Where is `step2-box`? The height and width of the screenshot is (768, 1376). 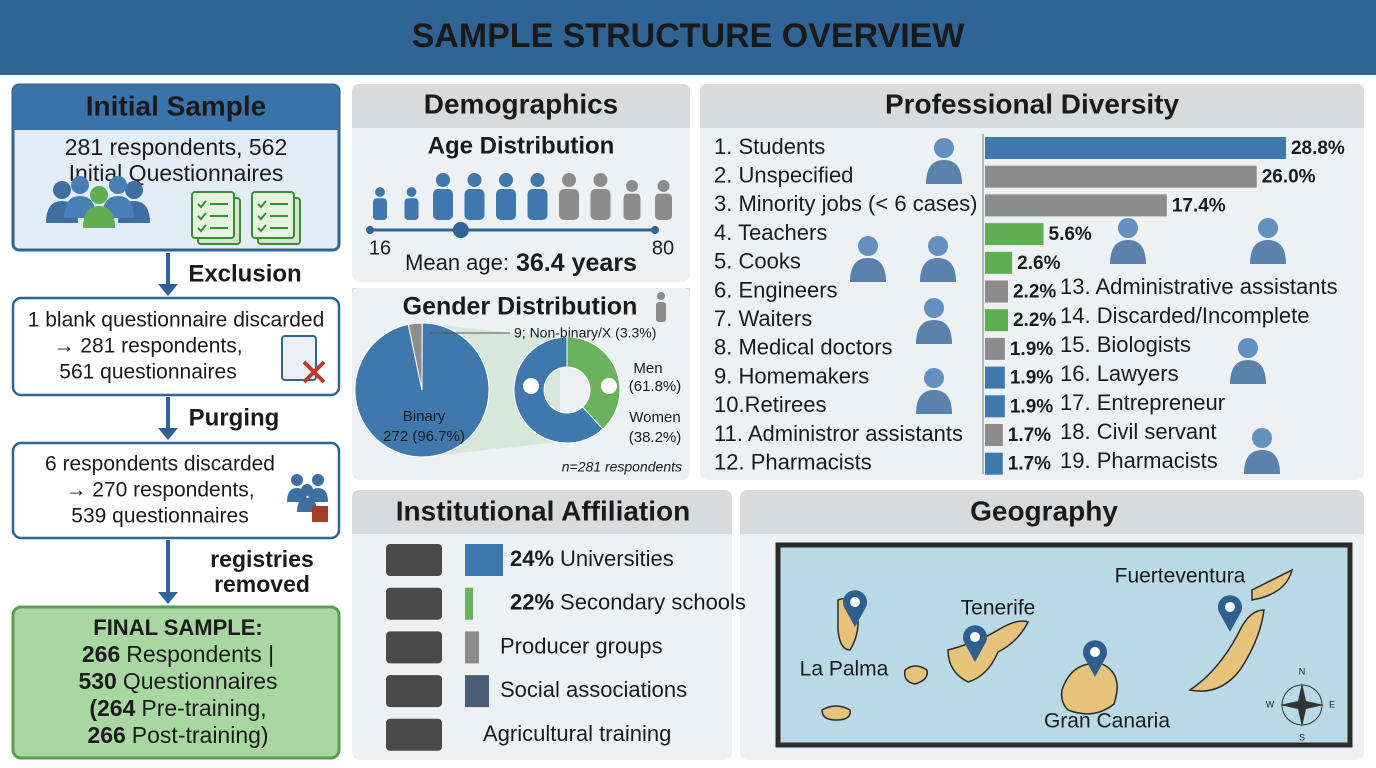
step2-box is located at coordinates (176, 490).